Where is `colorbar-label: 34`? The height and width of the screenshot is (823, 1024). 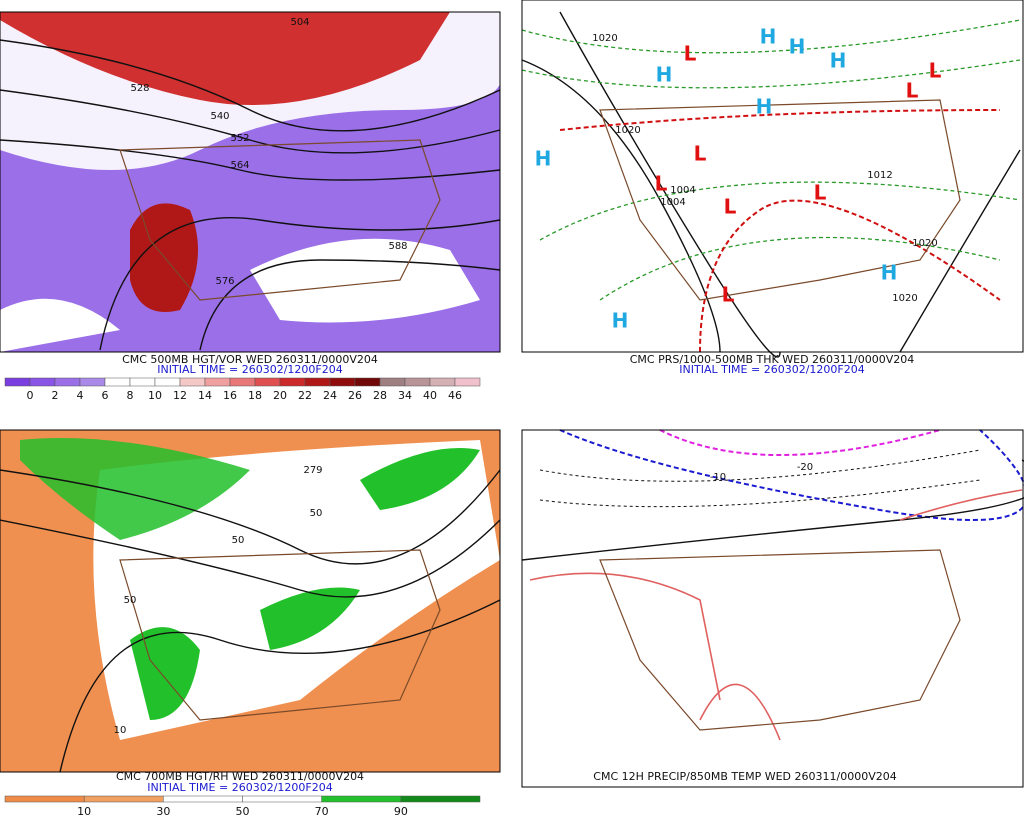 colorbar-label: 34 is located at coordinates (405, 395).